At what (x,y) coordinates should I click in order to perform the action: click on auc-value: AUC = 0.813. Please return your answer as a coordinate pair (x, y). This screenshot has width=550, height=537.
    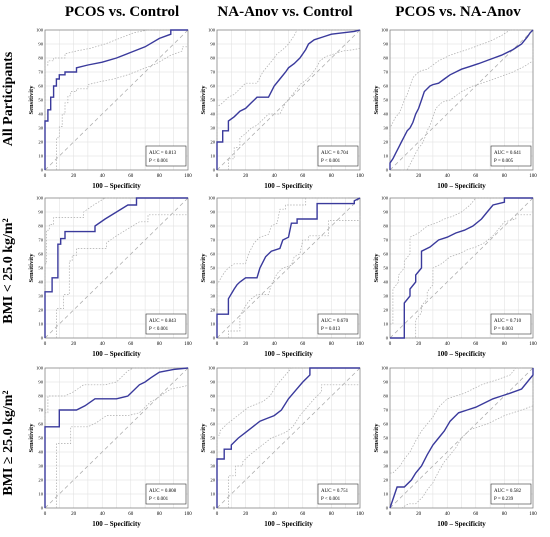
    Looking at the image, I should click on (163, 153).